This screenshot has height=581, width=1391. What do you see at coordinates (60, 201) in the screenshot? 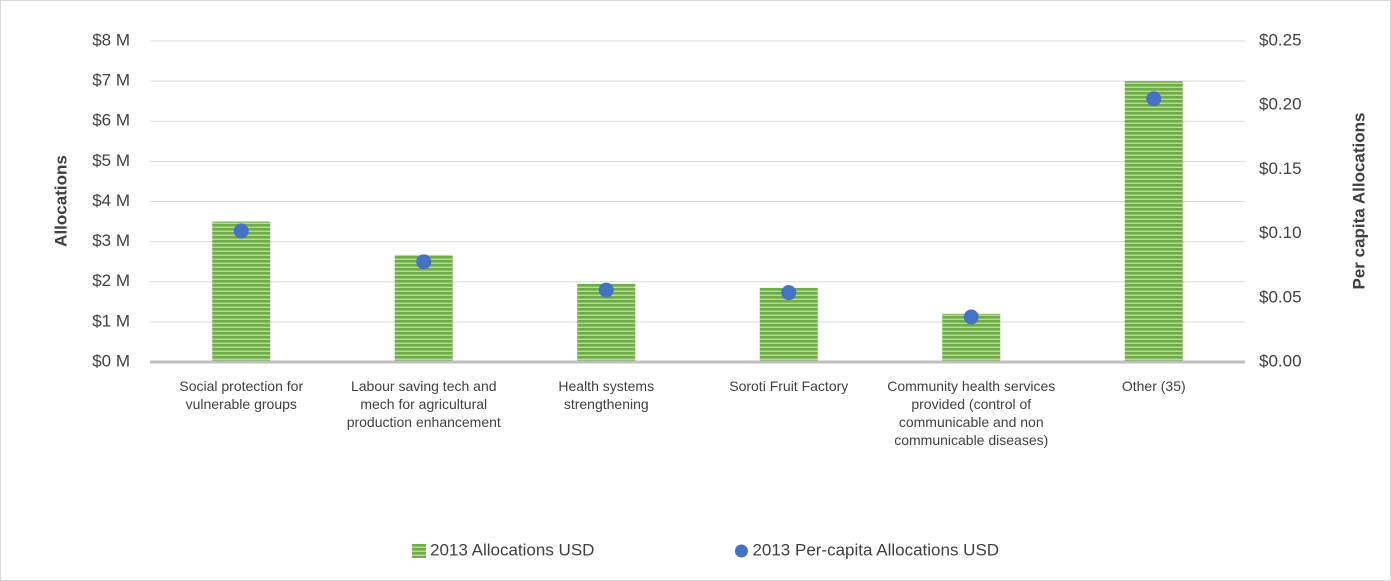
I see `y-axis-title: Allocations` at bounding box center [60, 201].